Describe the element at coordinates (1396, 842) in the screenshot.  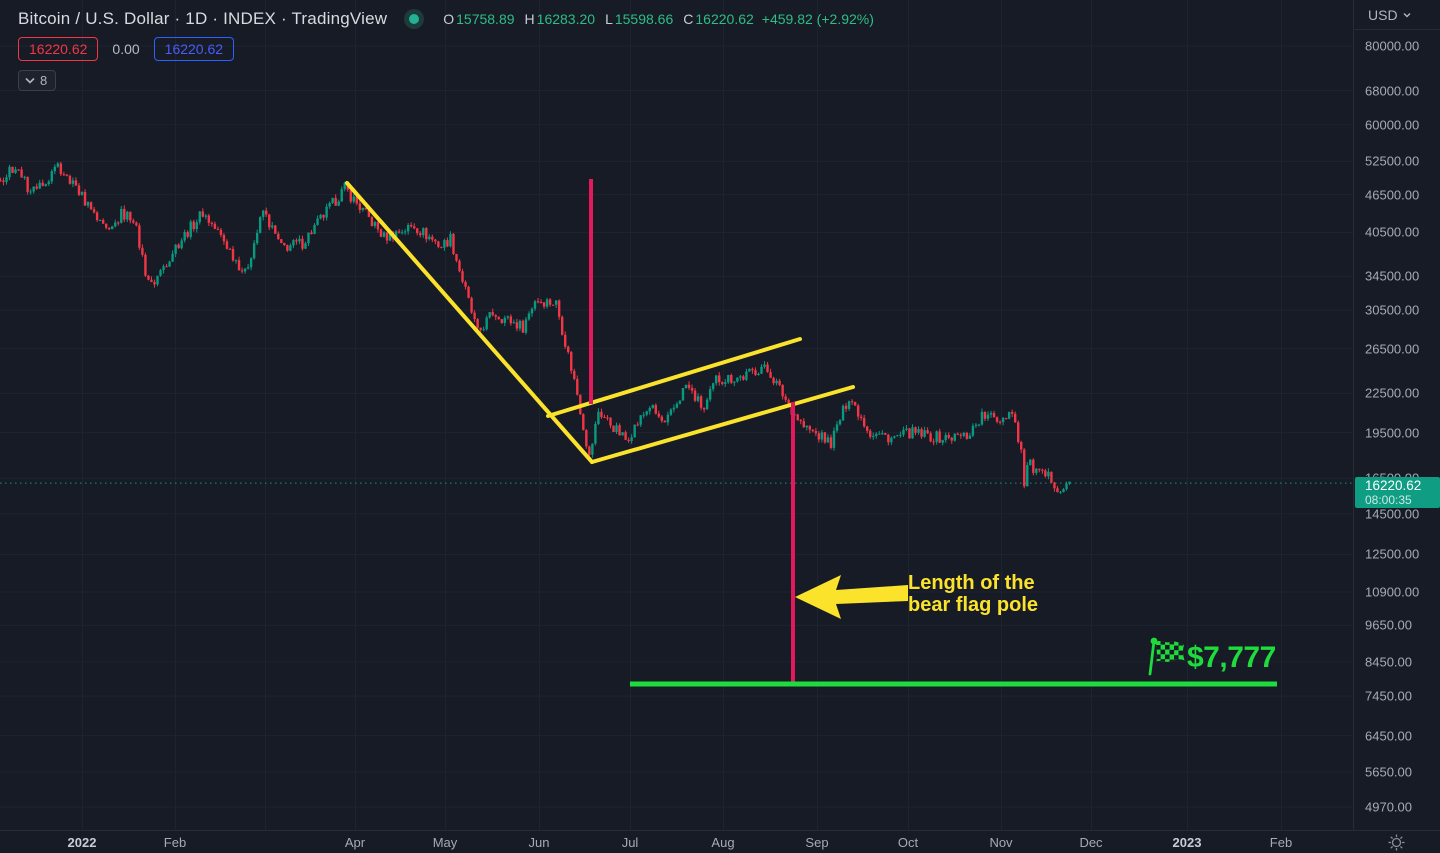
I see `time-settings-gear-icon` at that location.